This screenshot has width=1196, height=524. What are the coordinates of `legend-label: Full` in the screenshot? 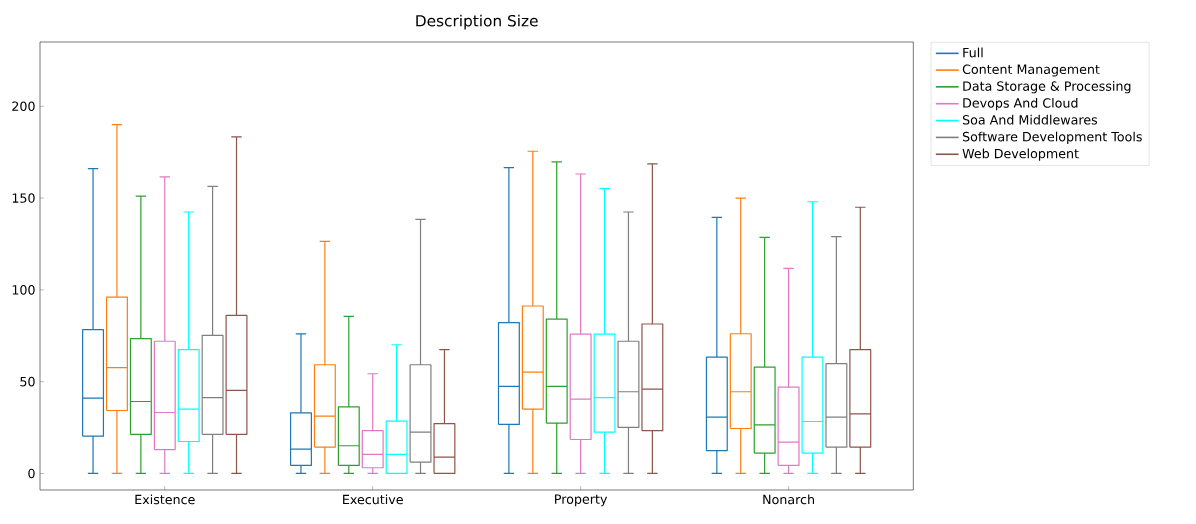 It's located at (973, 52).